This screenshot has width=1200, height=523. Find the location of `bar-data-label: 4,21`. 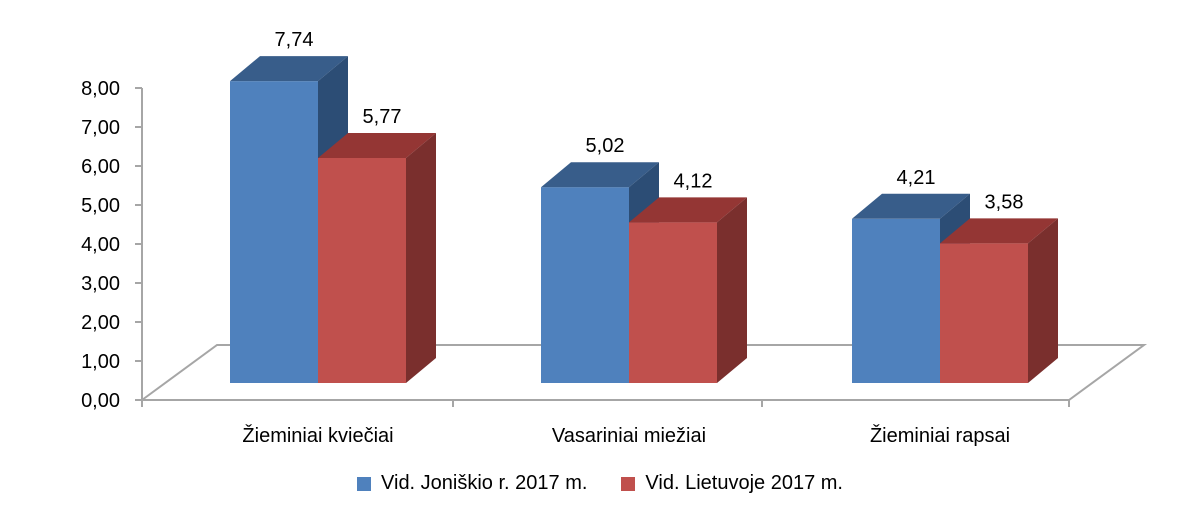

bar-data-label: 4,21 is located at coordinates (916, 178).